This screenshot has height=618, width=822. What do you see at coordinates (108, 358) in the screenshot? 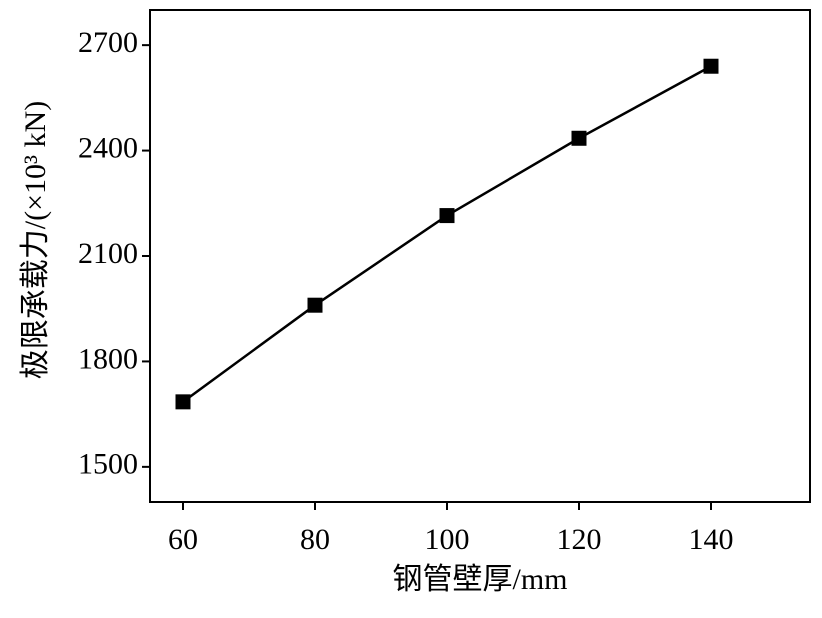
I see `y-tick-label: 1800` at bounding box center [108, 358].